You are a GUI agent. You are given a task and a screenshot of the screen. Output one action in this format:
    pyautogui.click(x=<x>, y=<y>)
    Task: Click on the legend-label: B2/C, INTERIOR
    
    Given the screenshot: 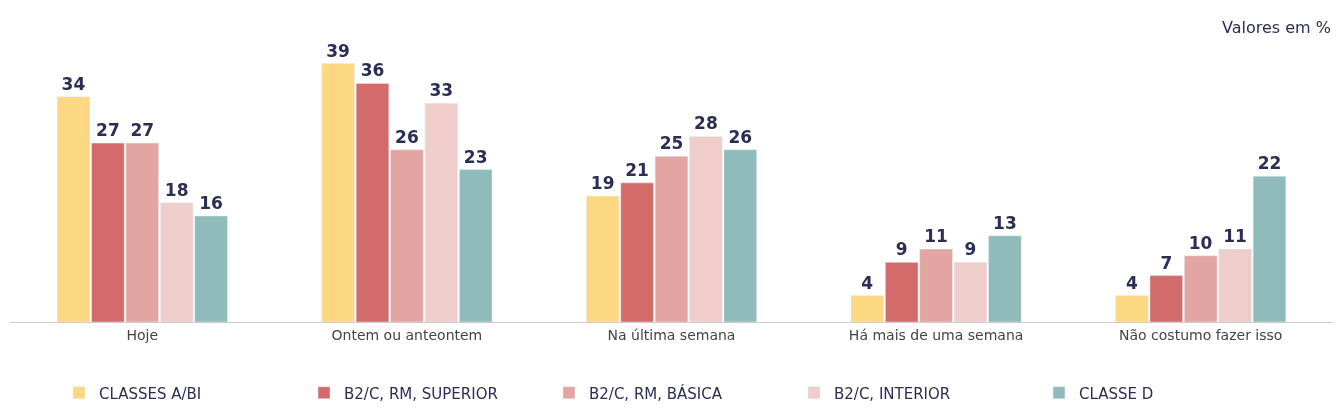 What is the action you would take?
    pyautogui.click(x=892, y=393)
    